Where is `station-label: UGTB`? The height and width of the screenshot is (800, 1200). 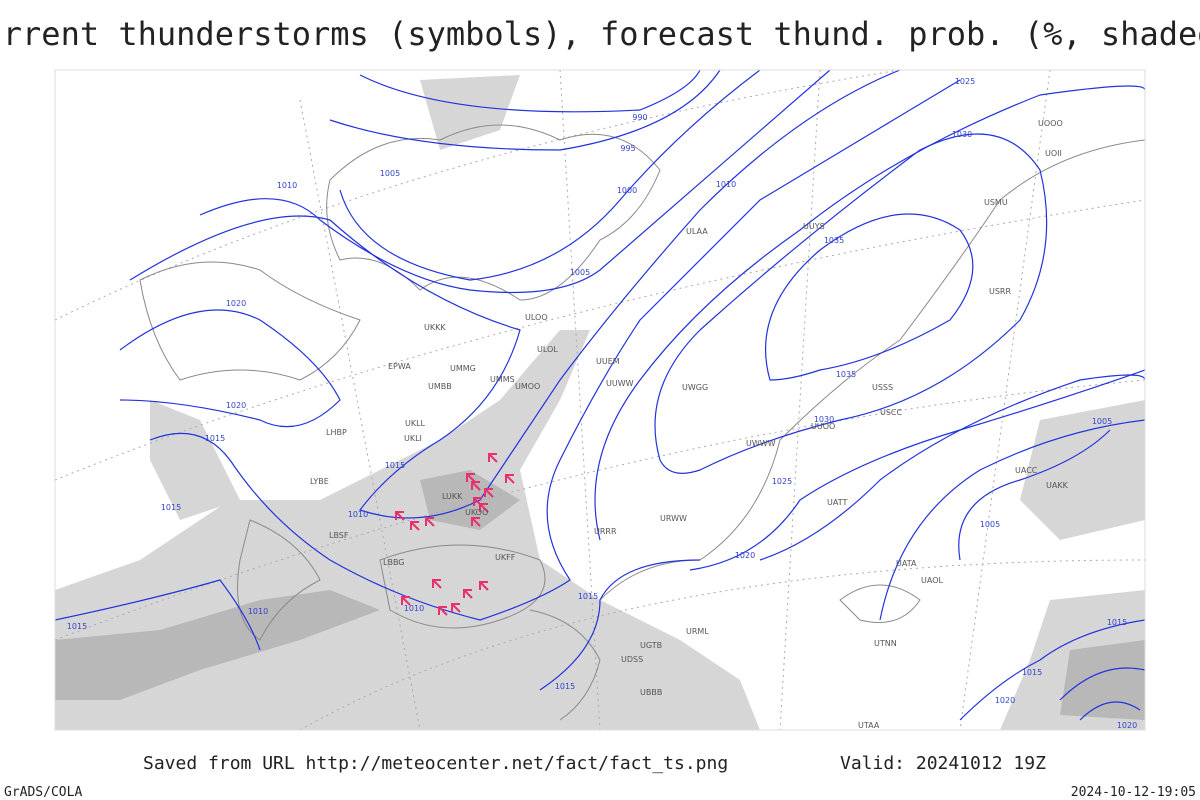
station-label: UGTB is located at coordinates (651, 645).